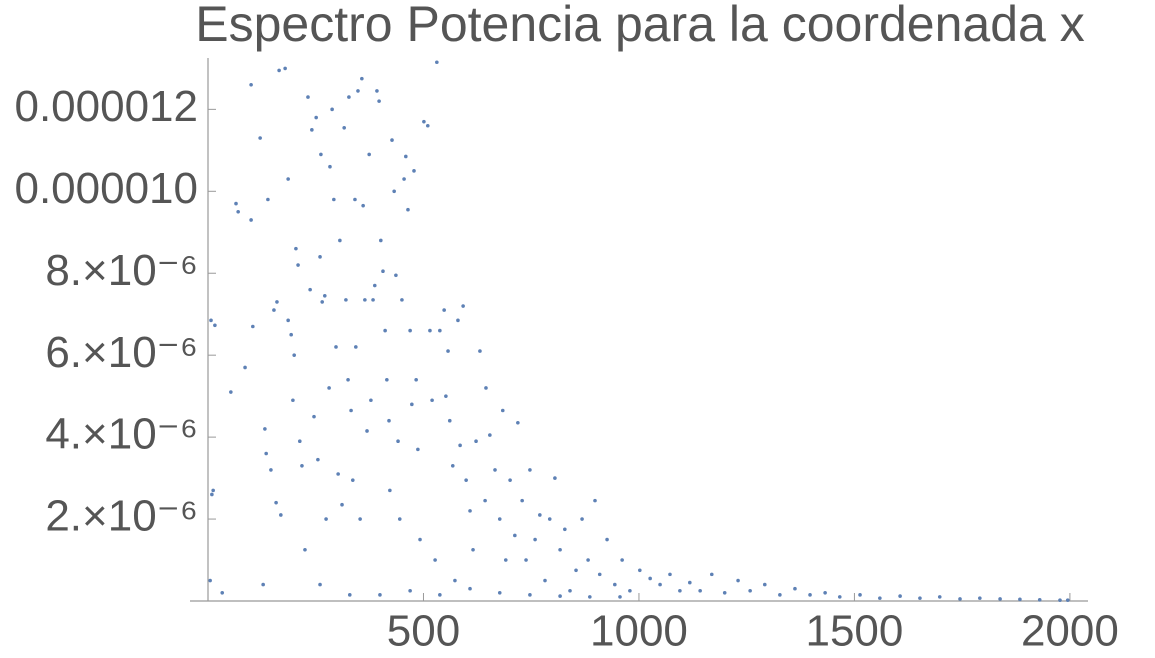 This screenshot has width=1155, height=658. What do you see at coordinates (1070, 631) in the screenshot?
I see `x-tick-label: 2000` at bounding box center [1070, 631].